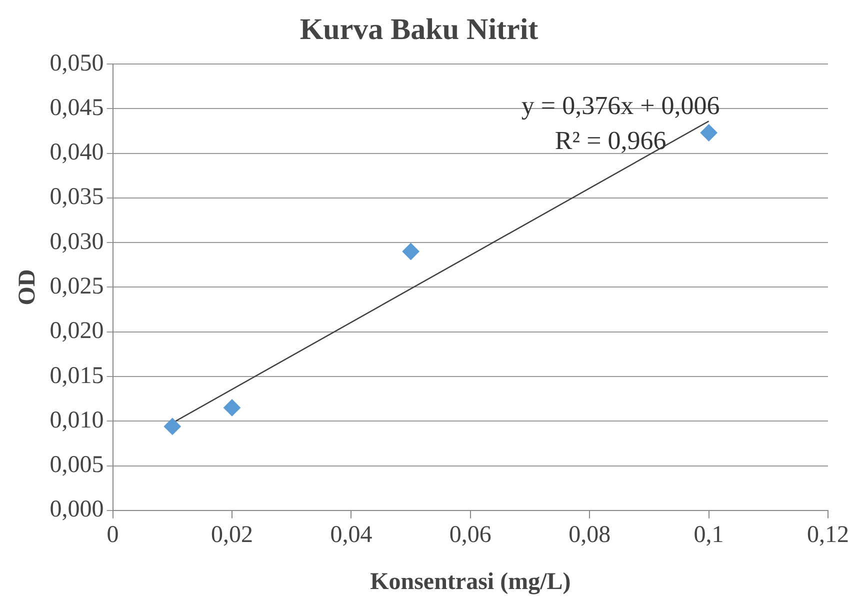  I want to click on y-tick-label: 0,050, so click(77, 63).